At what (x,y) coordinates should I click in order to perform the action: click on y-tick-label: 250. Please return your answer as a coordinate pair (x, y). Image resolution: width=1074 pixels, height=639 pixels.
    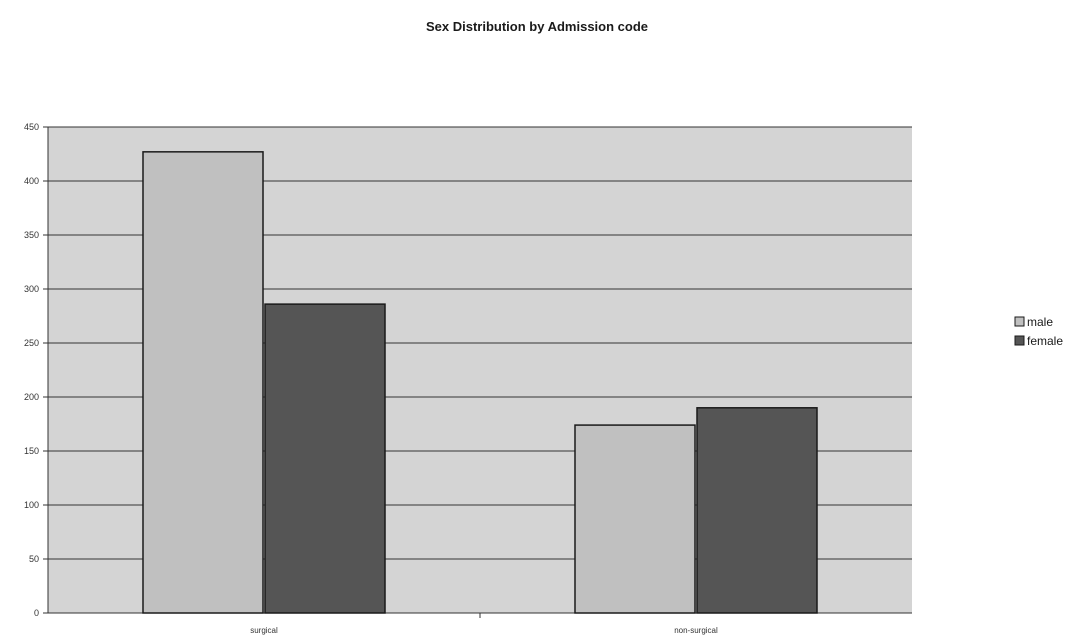
    Looking at the image, I should click on (31, 343).